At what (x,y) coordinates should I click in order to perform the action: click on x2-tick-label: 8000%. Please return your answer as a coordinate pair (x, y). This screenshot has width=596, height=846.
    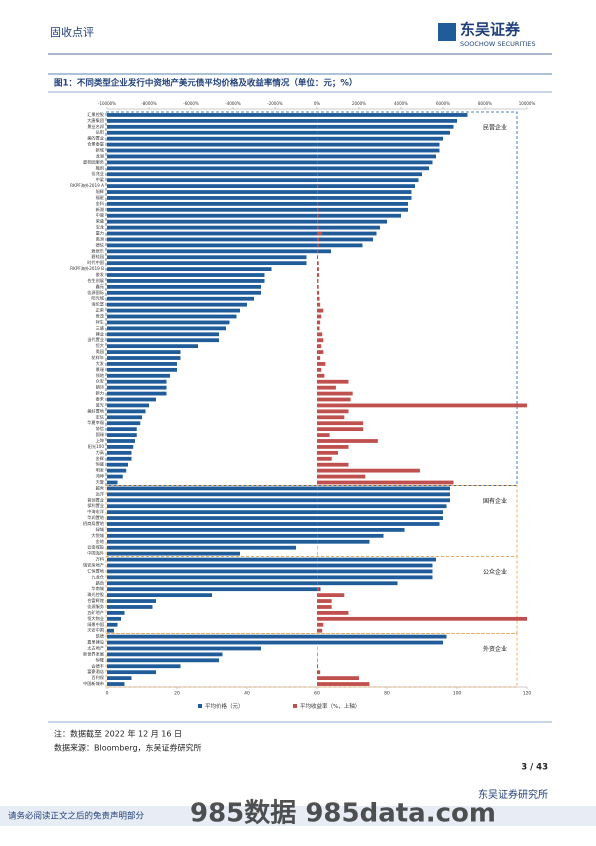
    Looking at the image, I should click on (485, 103).